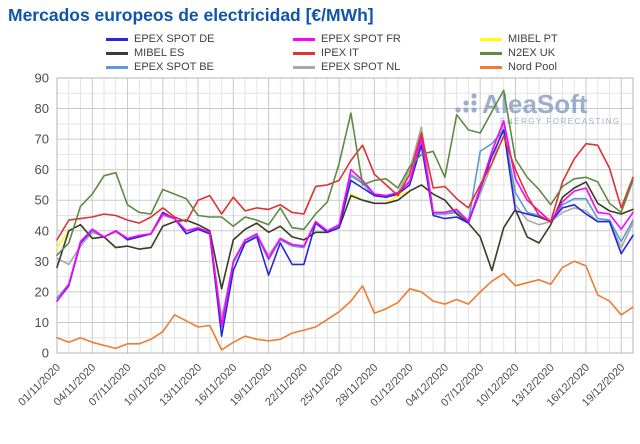 This screenshot has width=640, height=444. I want to click on watermark-tagline: ENERGY FORECASTING, so click(560, 121).